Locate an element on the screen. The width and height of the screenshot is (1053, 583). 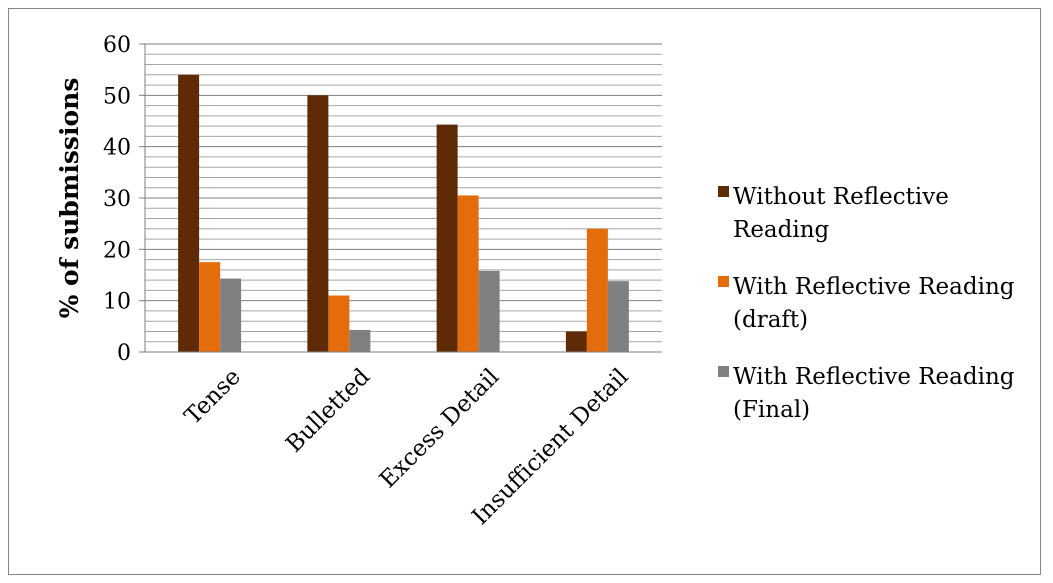
y-tick-label: 10 is located at coordinates (117, 302).